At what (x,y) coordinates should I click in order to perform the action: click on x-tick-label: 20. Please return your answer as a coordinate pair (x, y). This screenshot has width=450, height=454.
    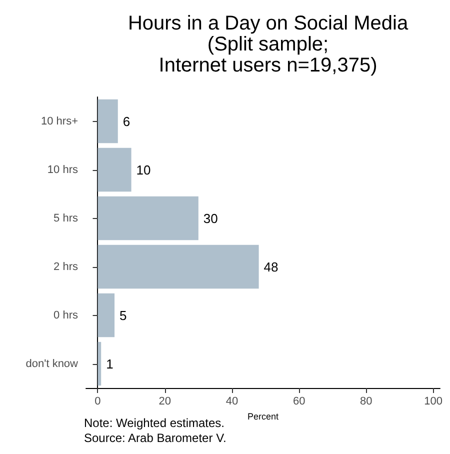
    Looking at the image, I should click on (164, 402).